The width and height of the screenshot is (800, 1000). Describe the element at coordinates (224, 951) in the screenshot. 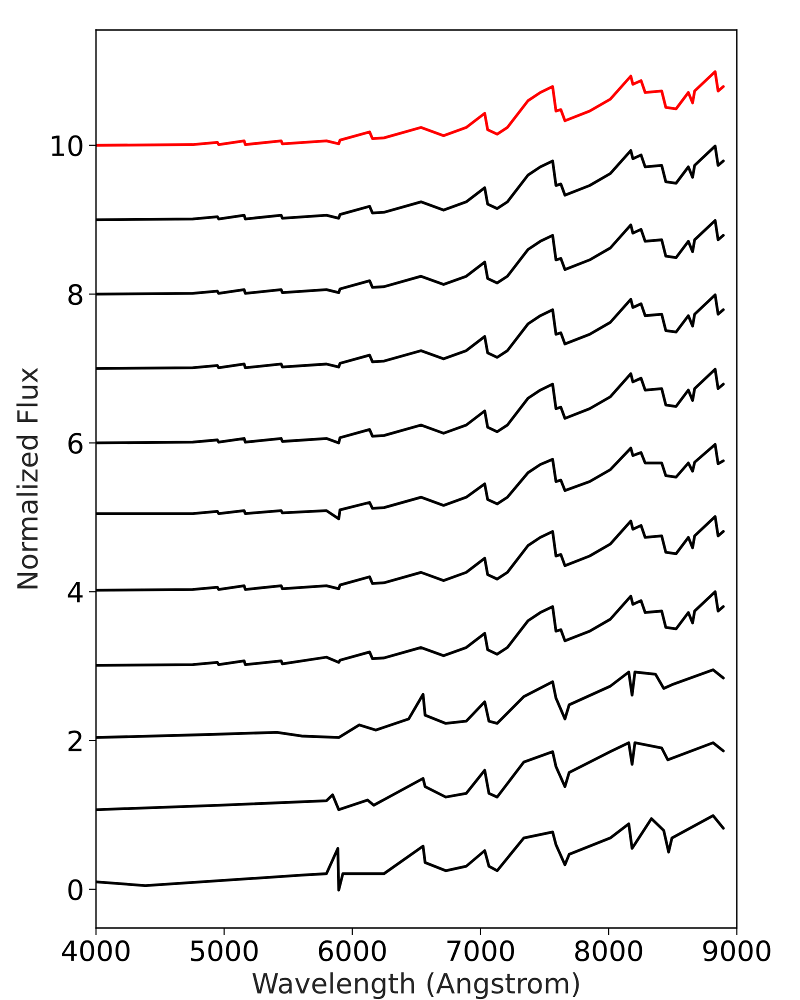

I see `x-tick-label: 5000` at that location.